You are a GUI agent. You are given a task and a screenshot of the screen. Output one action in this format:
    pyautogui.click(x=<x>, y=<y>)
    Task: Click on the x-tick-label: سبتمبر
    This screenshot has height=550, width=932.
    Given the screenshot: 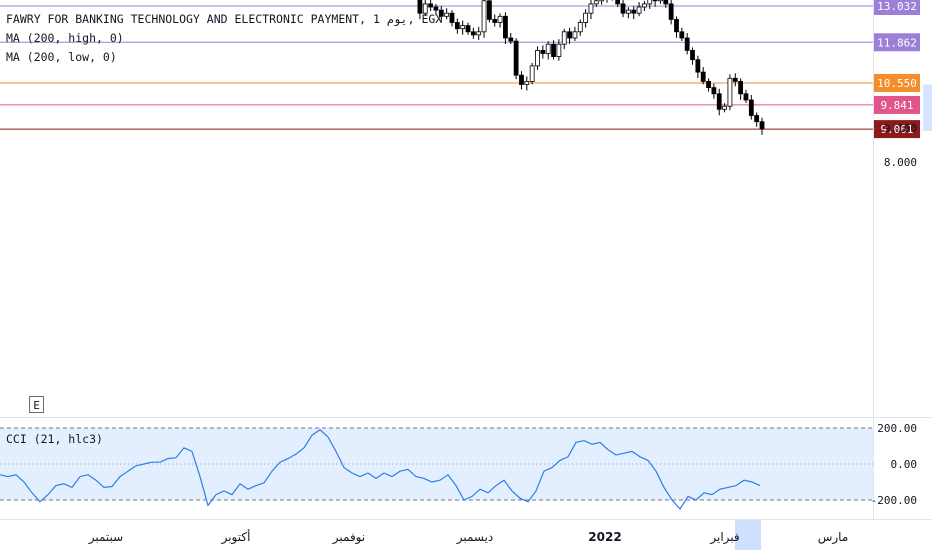 What is the action you would take?
    pyautogui.click(x=105, y=537)
    